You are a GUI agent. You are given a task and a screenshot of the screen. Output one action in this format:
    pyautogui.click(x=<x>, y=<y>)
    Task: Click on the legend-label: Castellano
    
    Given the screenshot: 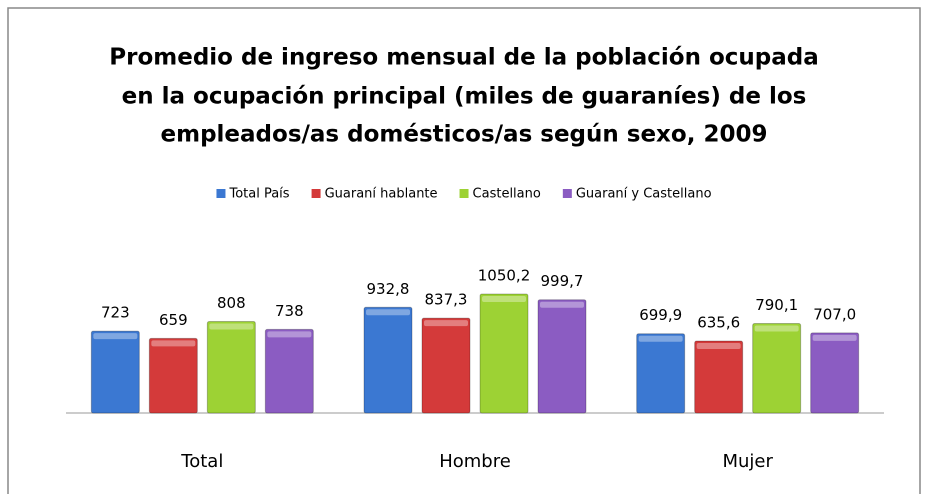 What is the action you would take?
    pyautogui.click(x=507, y=194)
    